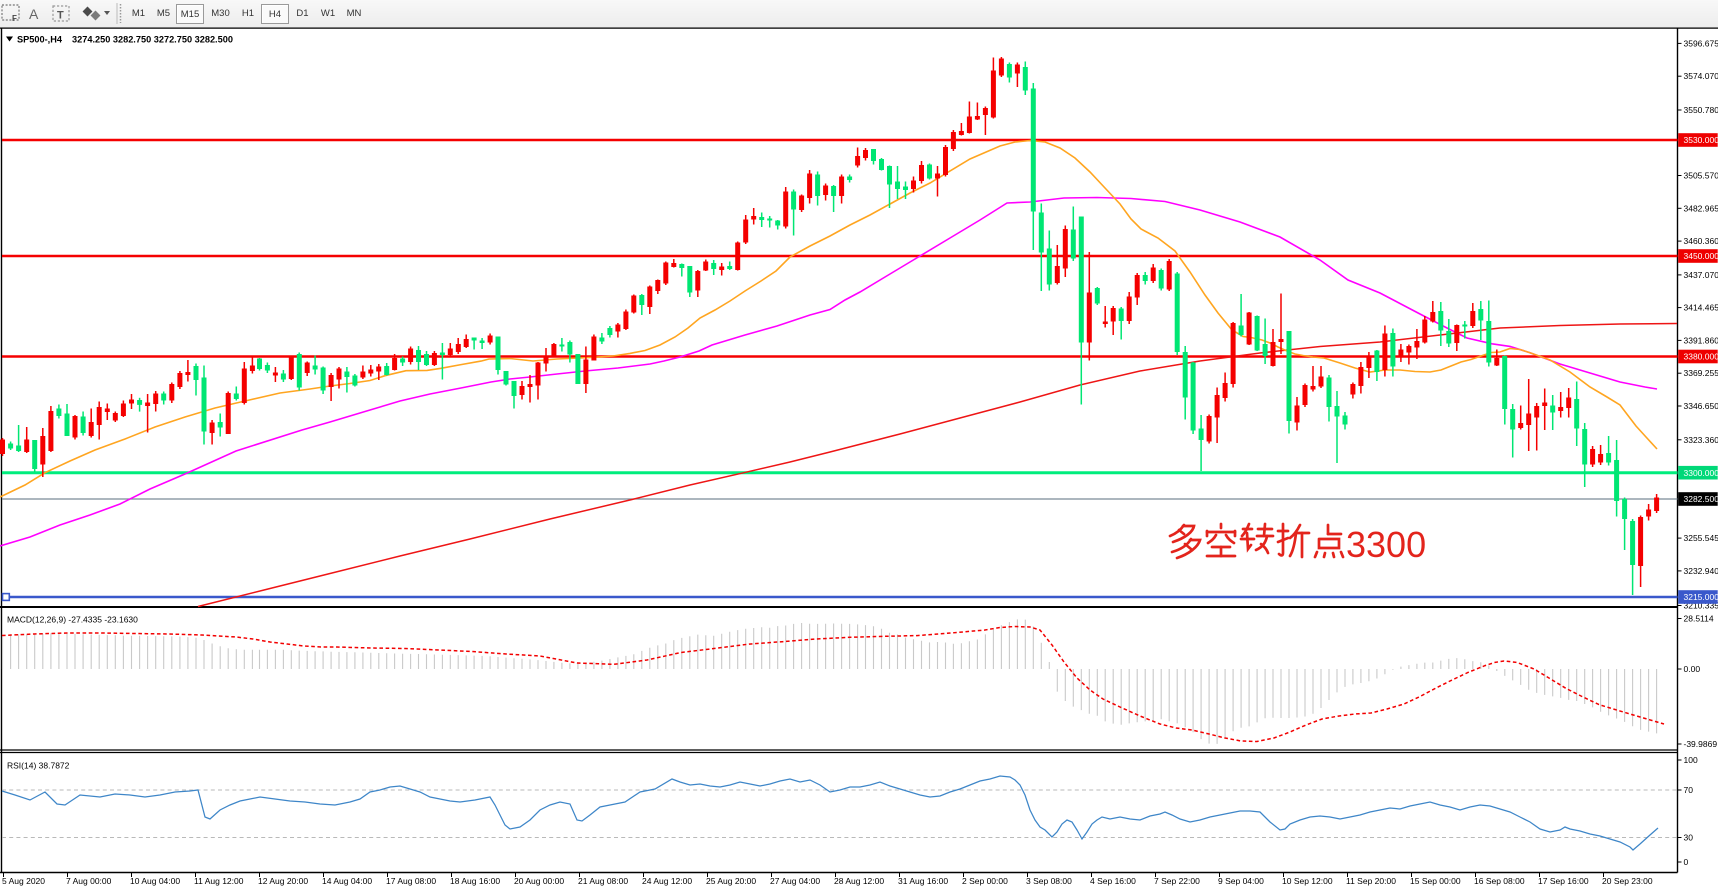 This screenshot has width=1718, height=891. Describe the element at coordinates (152, 40) in the screenshot. I see `svg-text:3274.250 3282.750 3272.750 328: 3274.250 3282.750 3272.750 3282.500` at that location.